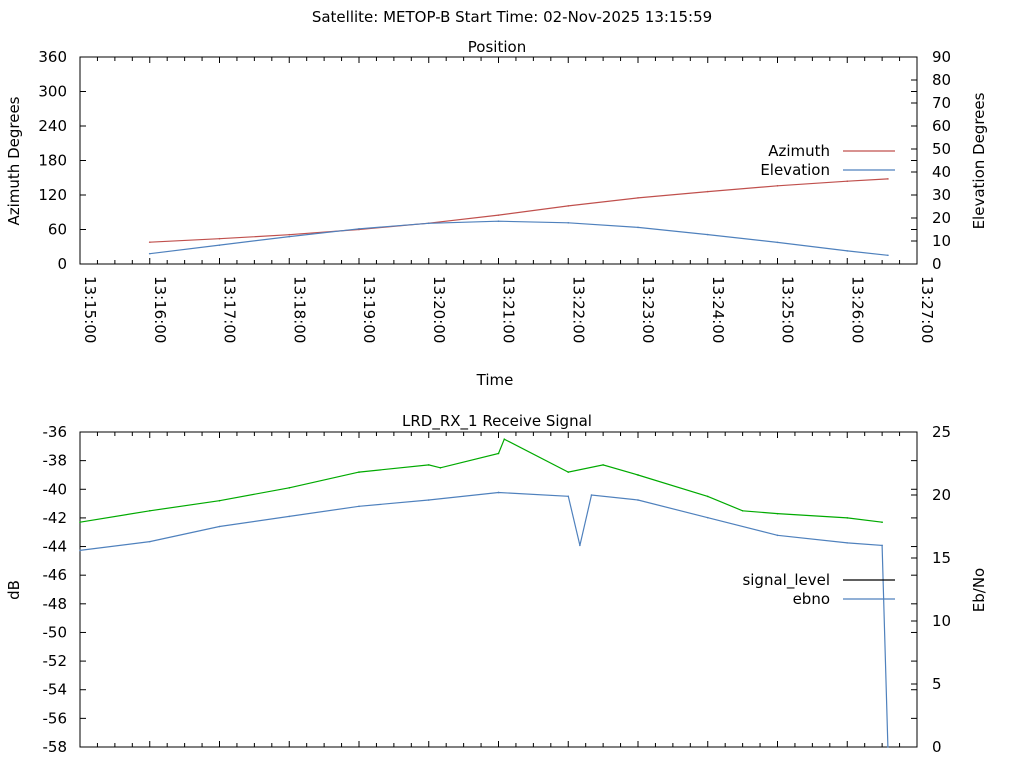 Image resolution: width=1024 pixels, height=768 pixels. Describe the element at coordinates (795, 170) in the screenshot. I see `legend-label: Elevation` at that location.